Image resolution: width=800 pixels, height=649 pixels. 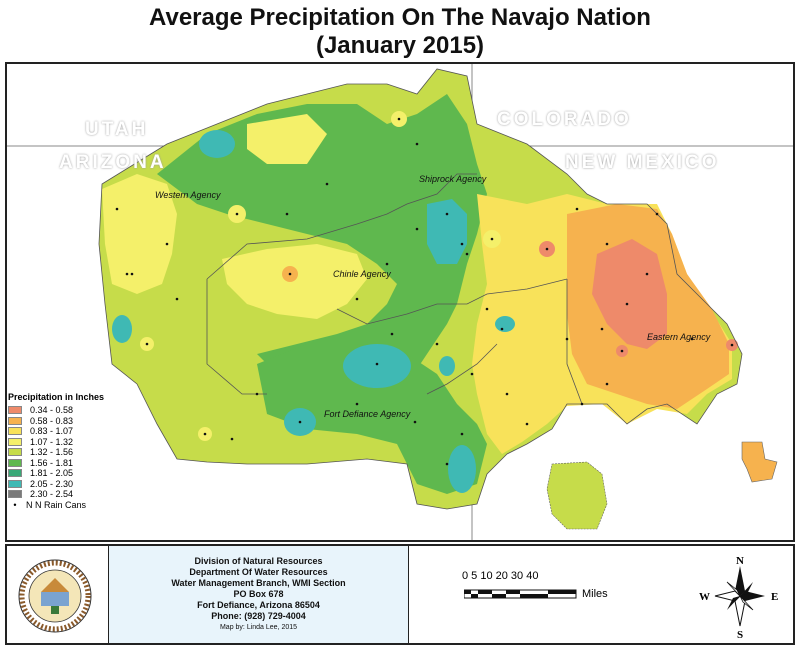 I want to click on compass-e: E, so click(x=774, y=597).